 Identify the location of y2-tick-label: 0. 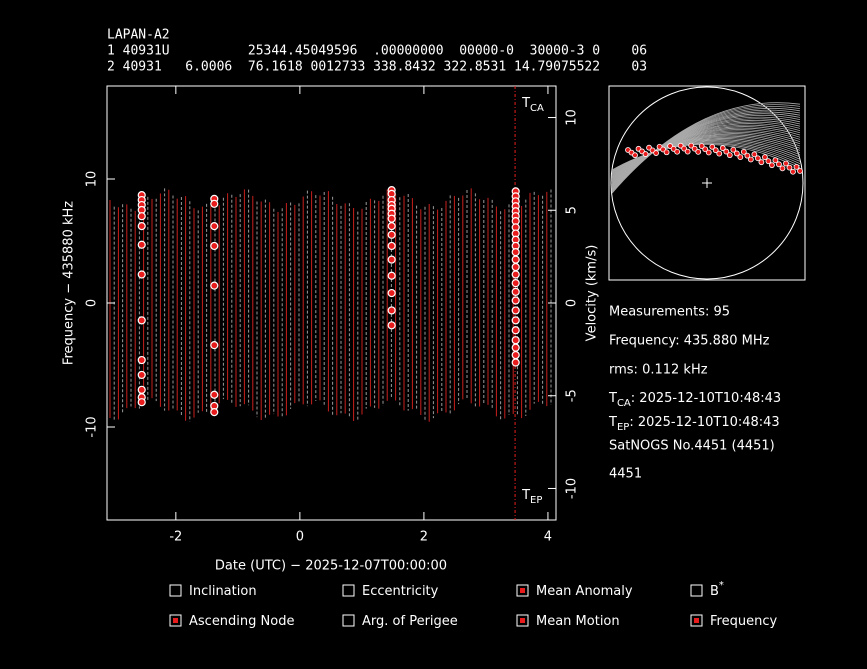
(572, 303).